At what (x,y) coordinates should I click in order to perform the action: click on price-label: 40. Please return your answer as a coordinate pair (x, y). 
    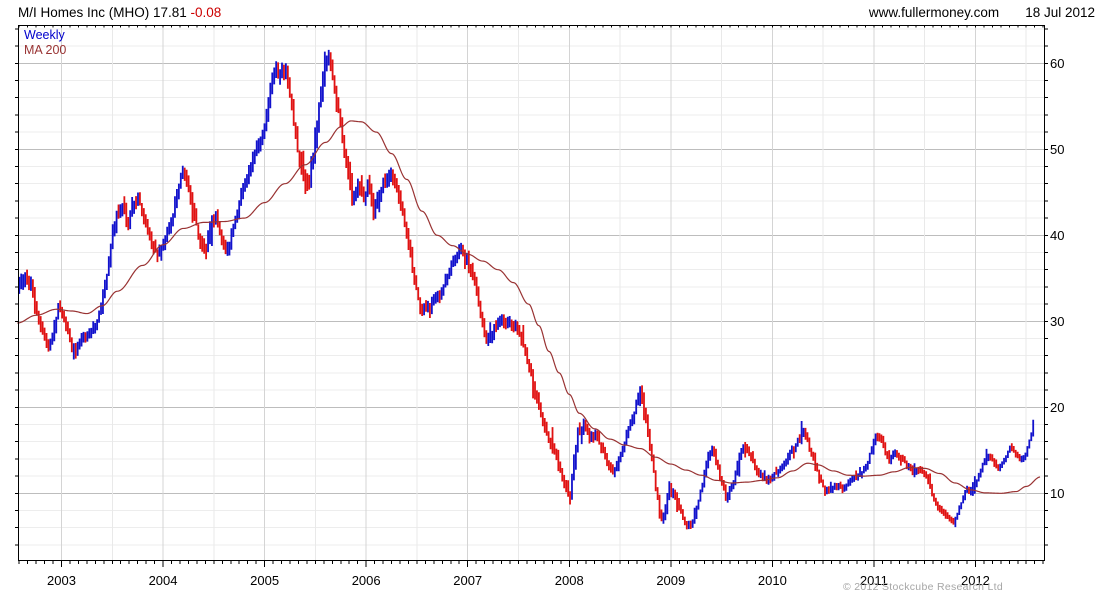
    Looking at the image, I should click on (1057, 235).